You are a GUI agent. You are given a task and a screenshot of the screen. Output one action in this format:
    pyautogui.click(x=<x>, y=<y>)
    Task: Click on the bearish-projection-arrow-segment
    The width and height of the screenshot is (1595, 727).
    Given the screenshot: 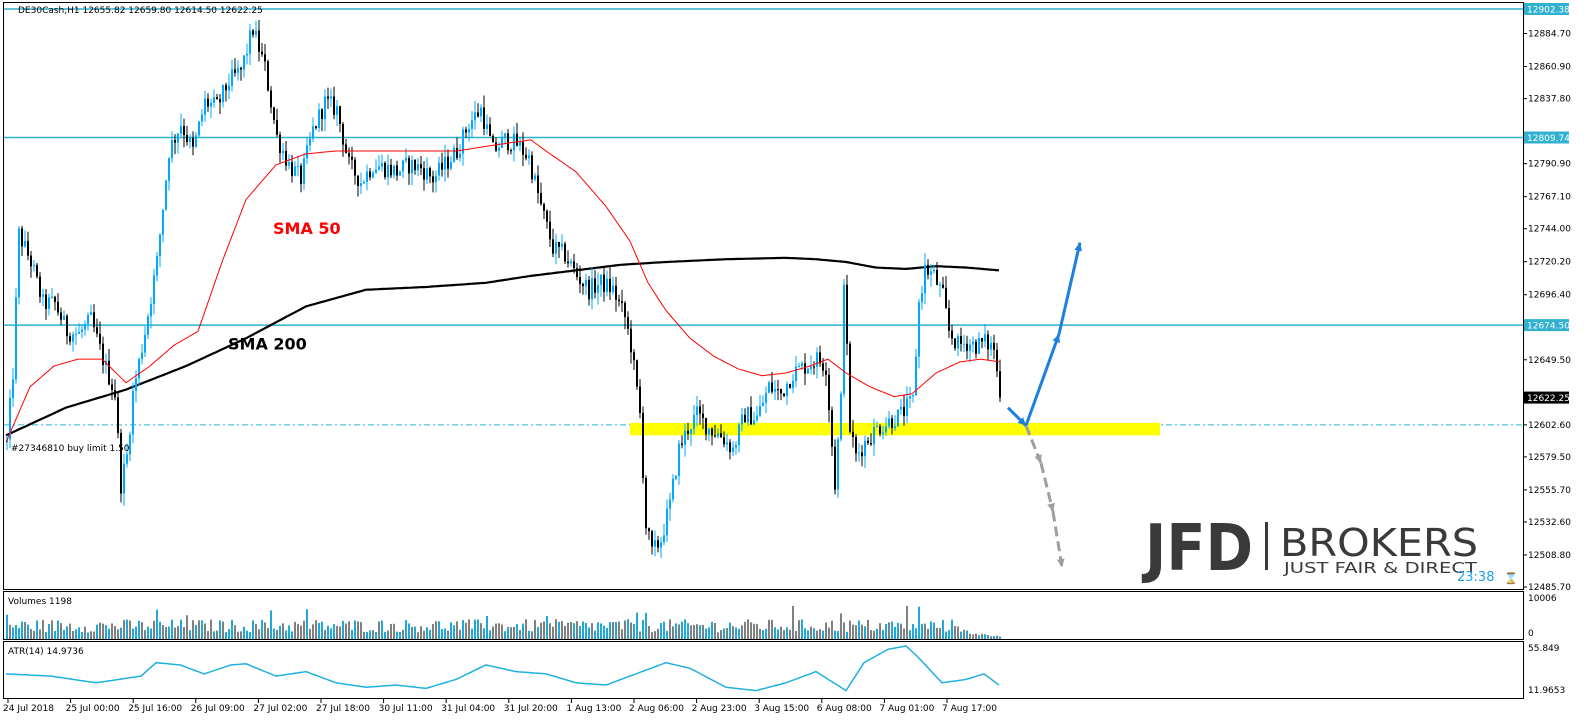 What is the action you would take?
    pyautogui.click(x=1047, y=487)
    